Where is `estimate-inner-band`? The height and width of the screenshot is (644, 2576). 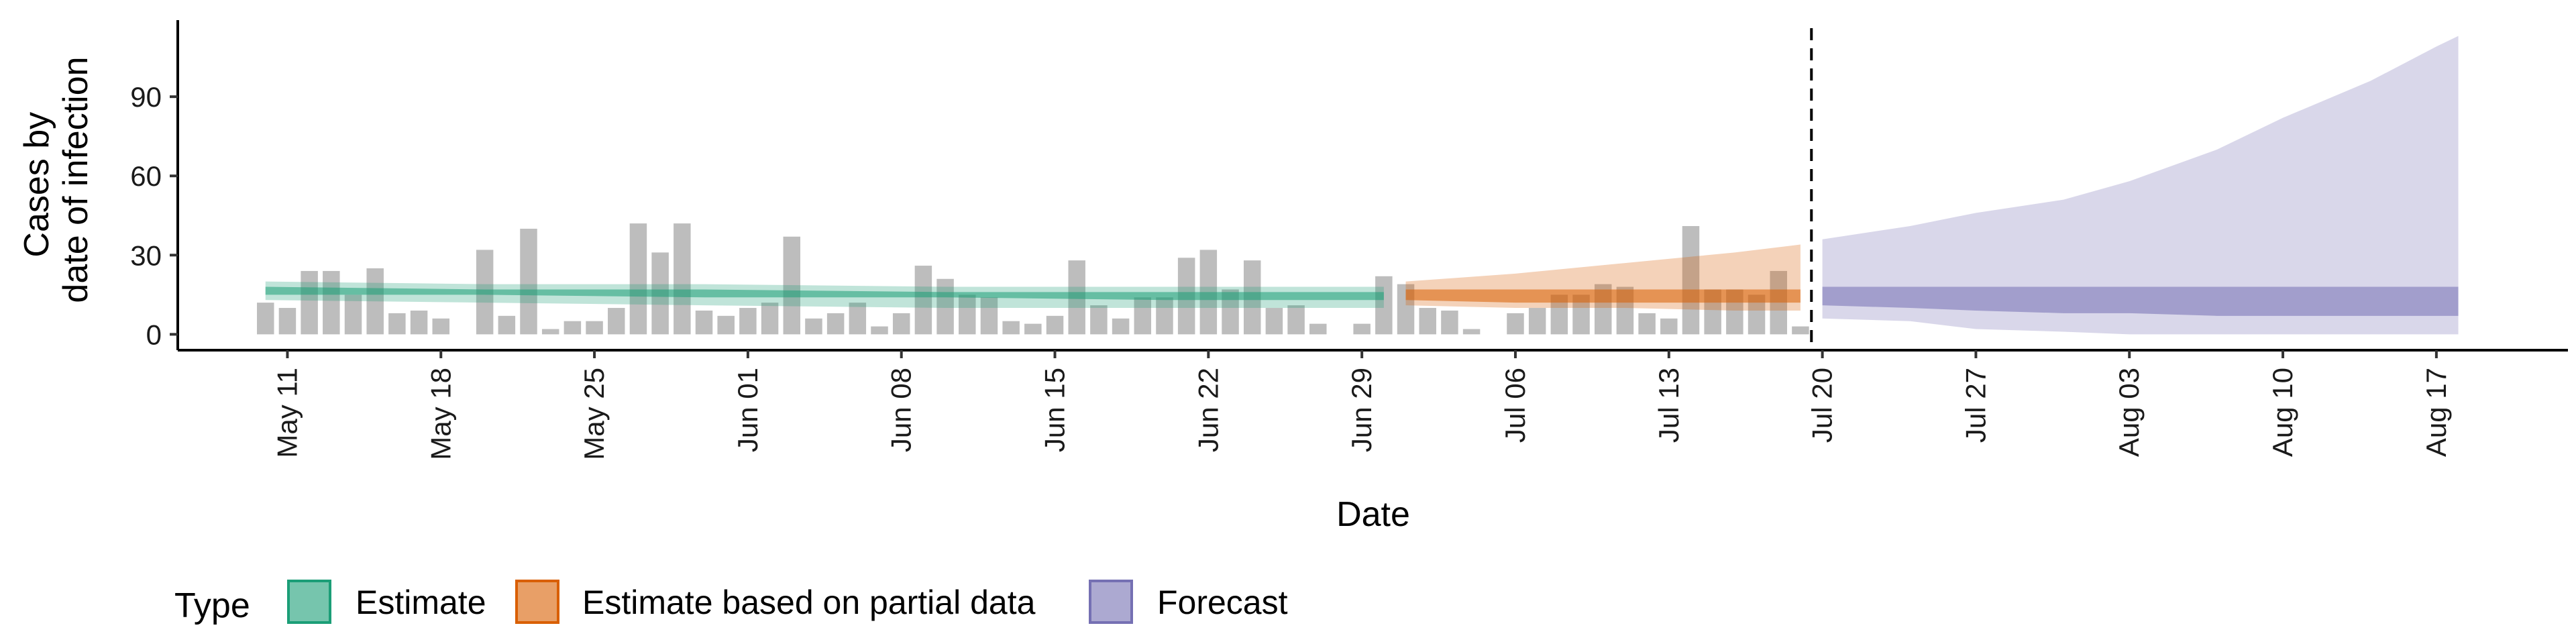 estimate-inner-band is located at coordinates (824, 293).